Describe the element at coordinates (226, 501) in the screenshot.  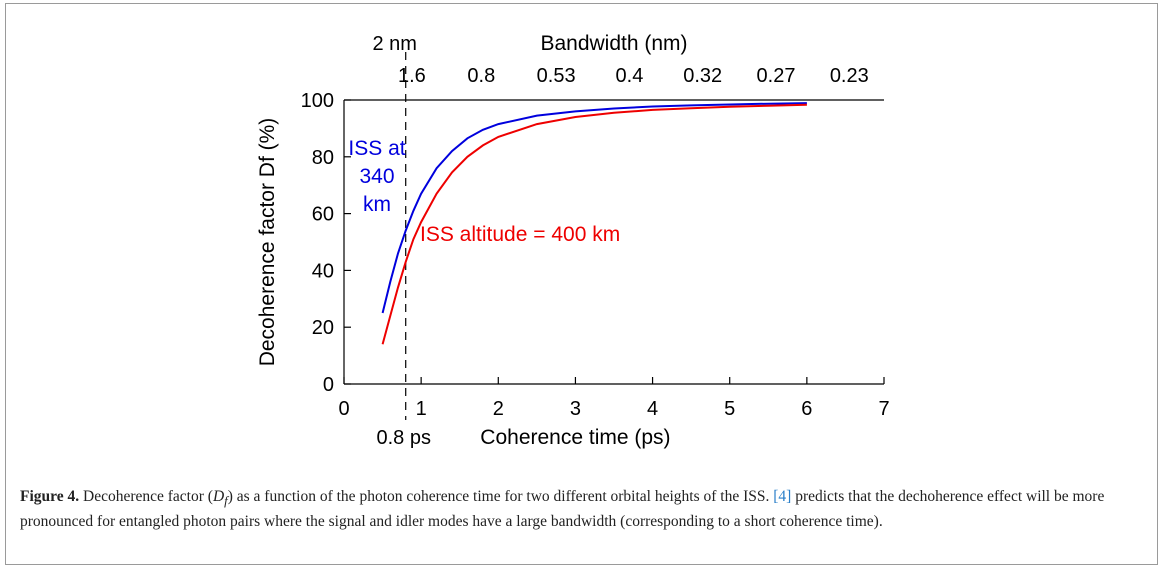
I see `caption-df-subscript: f` at that location.